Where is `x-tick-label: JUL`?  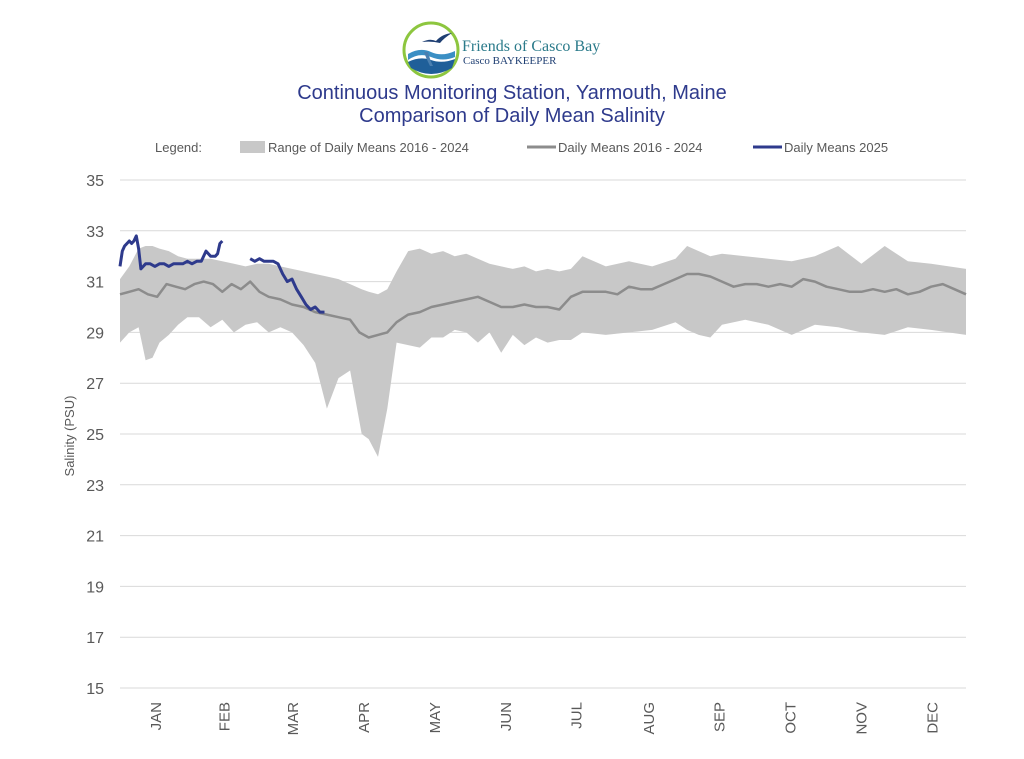 x-tick-label: JUL is located at coordinates (577, 715).